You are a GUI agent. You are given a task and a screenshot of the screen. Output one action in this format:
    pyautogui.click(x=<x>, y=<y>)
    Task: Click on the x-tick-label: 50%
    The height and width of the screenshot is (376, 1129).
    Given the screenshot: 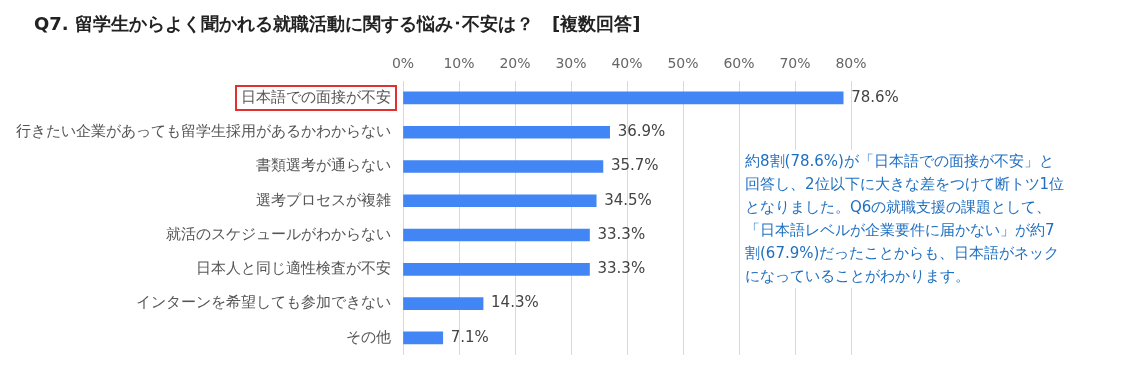 What is the action you would take?
    pyautogui.click(x=683, y=63)
    